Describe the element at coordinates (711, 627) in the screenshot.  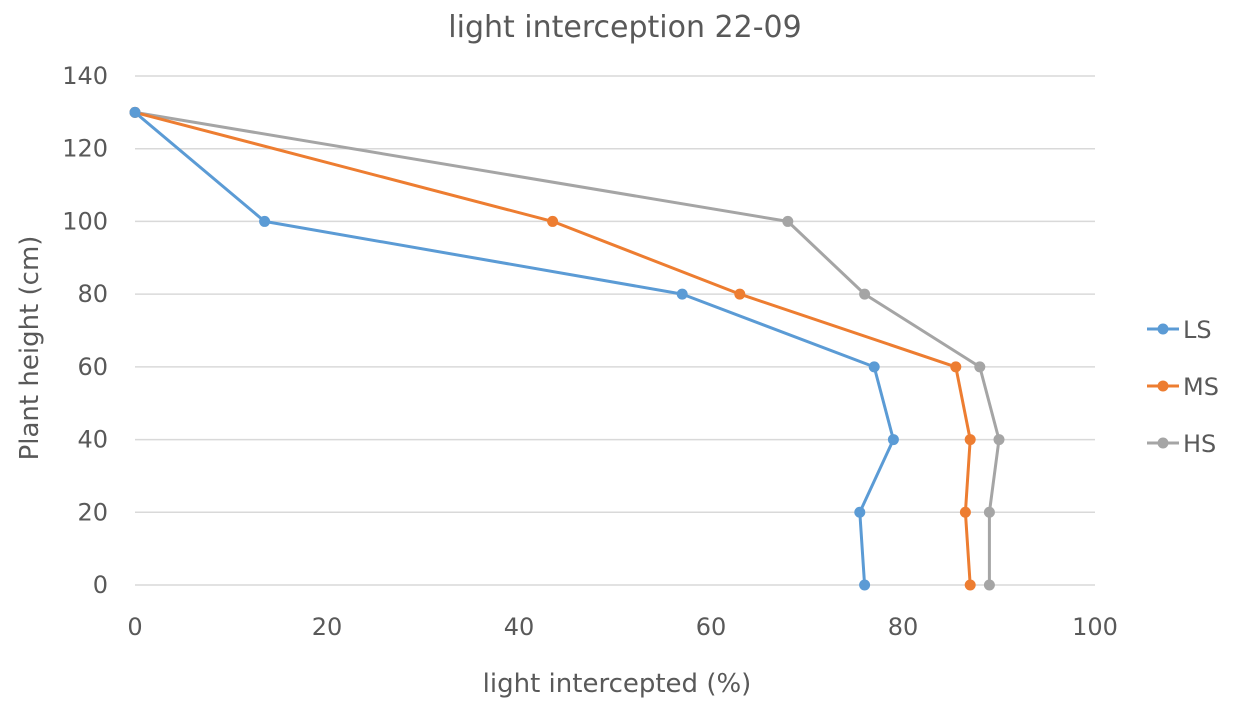
I see `x-tick-label: 60` at that location.